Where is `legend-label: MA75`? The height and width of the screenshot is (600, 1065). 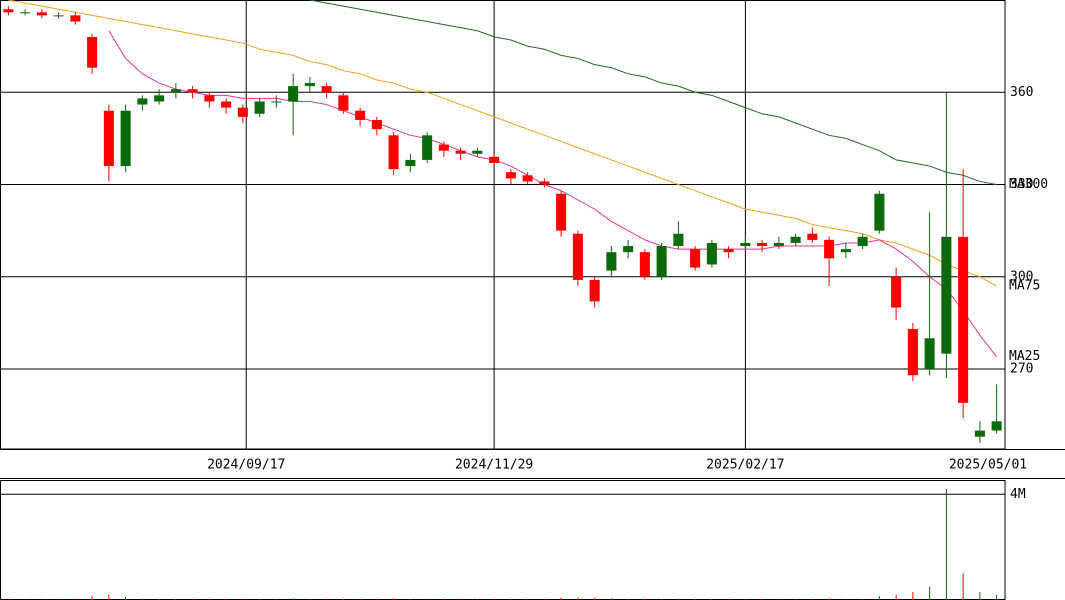 legend-label: MA75 is located at coordinates (1024, 286).